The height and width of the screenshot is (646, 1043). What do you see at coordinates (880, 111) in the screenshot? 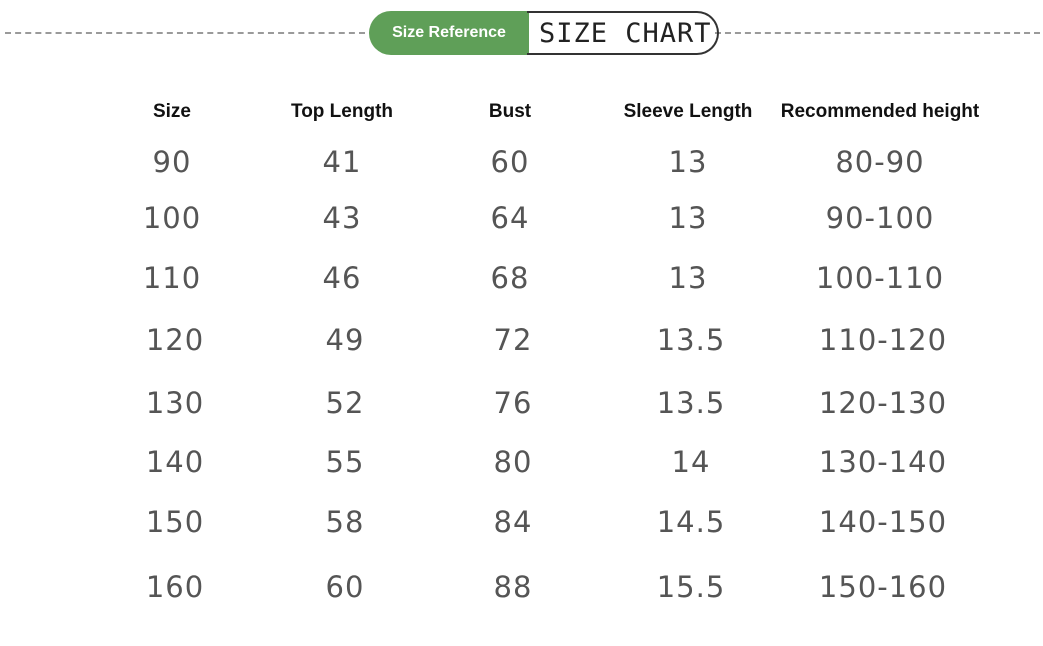
I see `column-header: Recommended height` at bounding box center [880, 111].